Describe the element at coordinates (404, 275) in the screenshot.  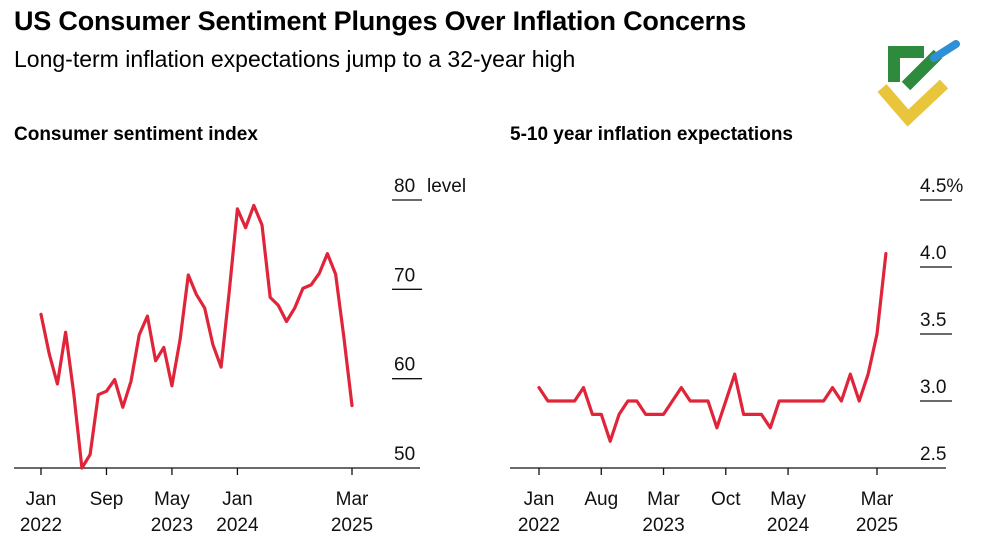
I see `y-tick-label: 70` at that location.